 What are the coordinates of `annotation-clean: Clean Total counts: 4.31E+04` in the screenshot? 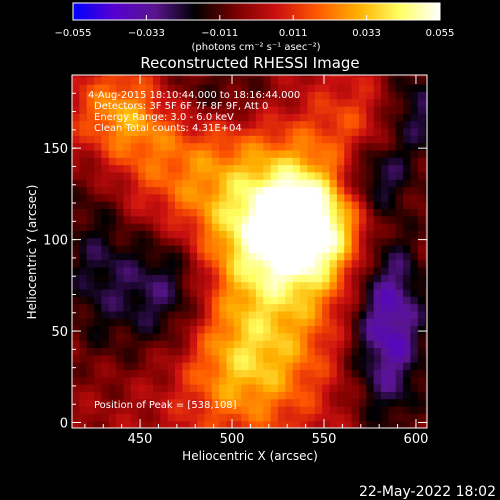 It's located at (168, 128).